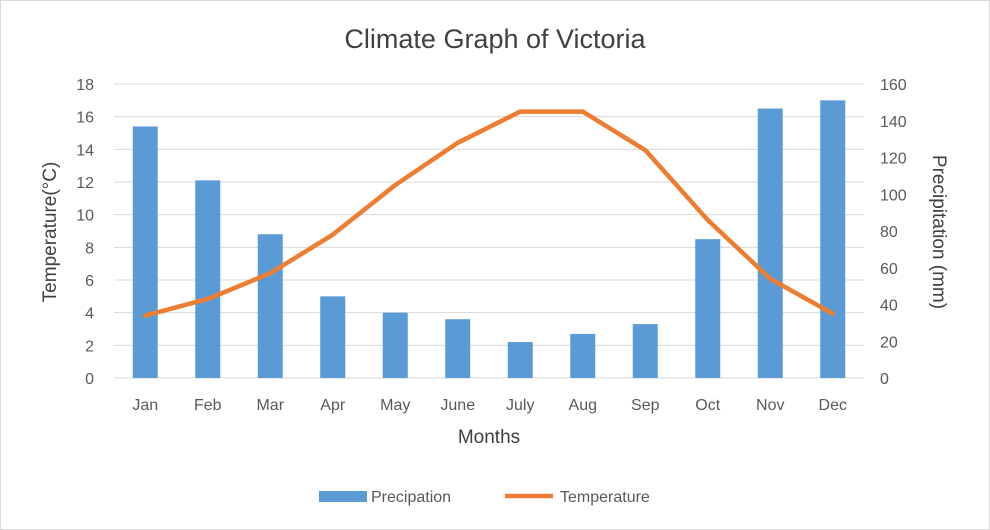 The width and height of the screenshot is (990, 530). Describe the element at coordinates (333, 405) in the screenshot. I see `x-tick-label: Apr` at that location.